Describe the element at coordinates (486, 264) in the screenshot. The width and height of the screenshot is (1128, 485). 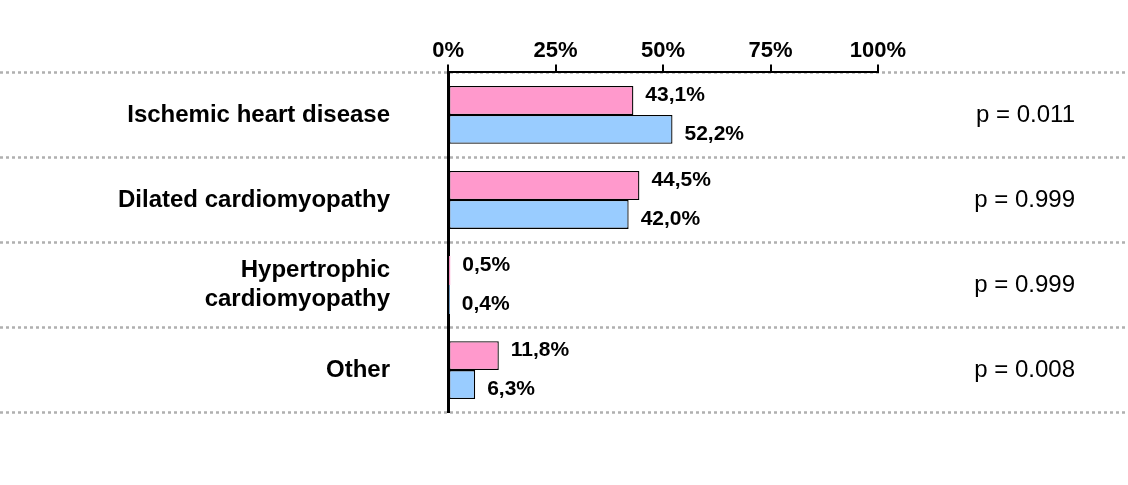
I see `data-label: 0,5%` at that location.